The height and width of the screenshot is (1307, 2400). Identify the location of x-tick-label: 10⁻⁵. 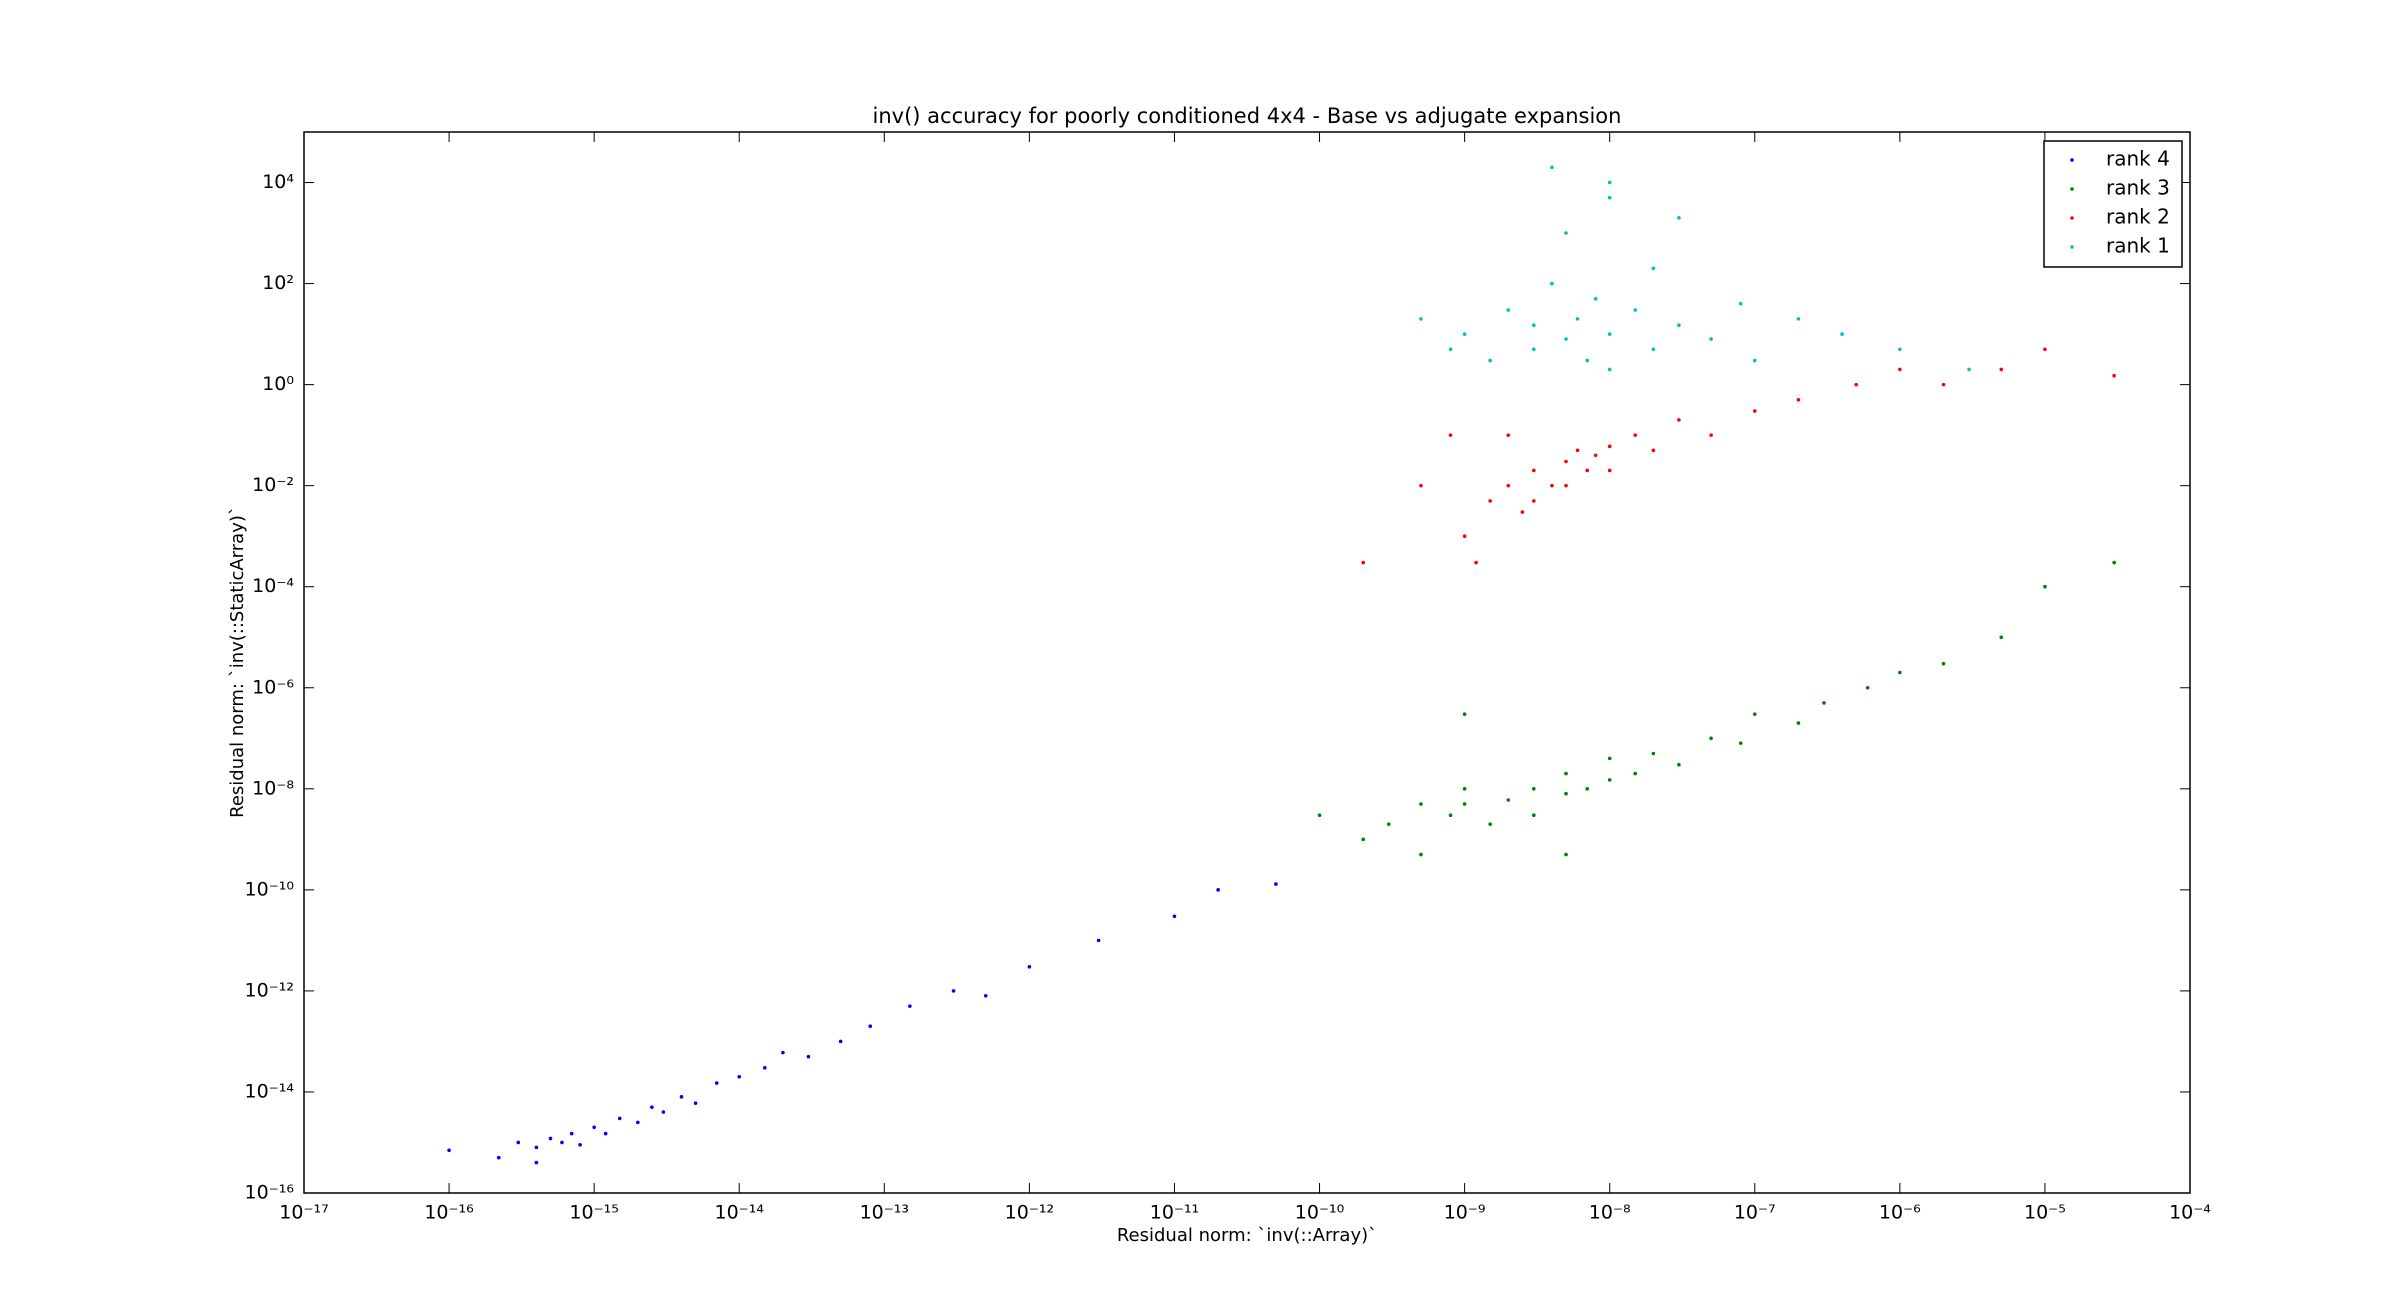
(2045, 1213).